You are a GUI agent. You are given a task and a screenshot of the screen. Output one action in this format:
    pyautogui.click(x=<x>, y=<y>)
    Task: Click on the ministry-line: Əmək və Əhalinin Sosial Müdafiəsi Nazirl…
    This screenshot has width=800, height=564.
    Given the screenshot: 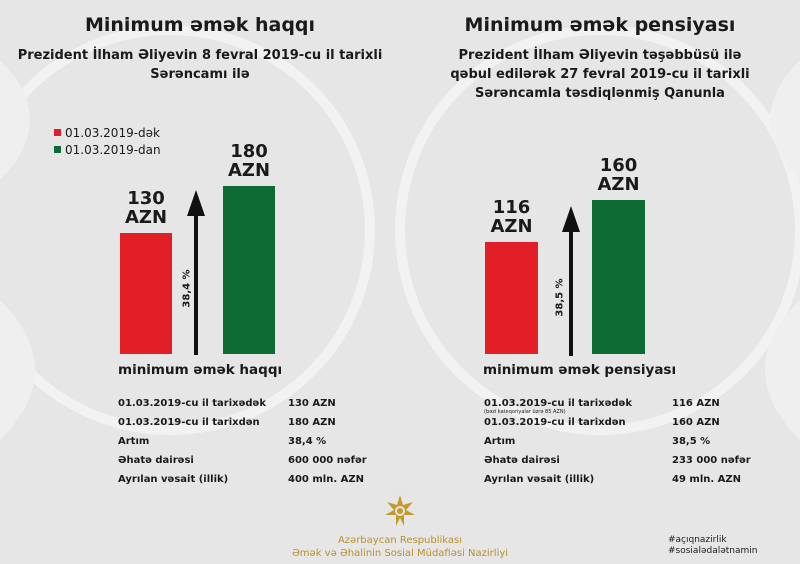 What is the action you would take?
    pyautogui.click(x=400, y=553)
    